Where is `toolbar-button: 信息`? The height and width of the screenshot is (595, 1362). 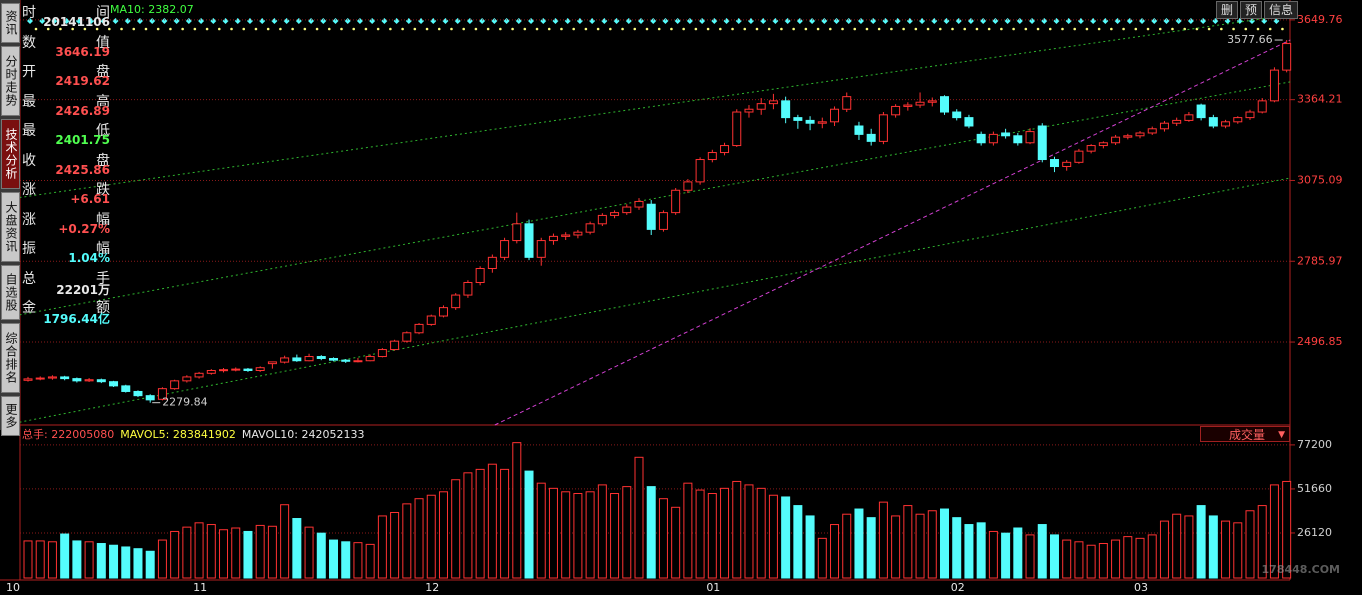 toolbar-button: 信息 is located at coordinates (1280, 10).